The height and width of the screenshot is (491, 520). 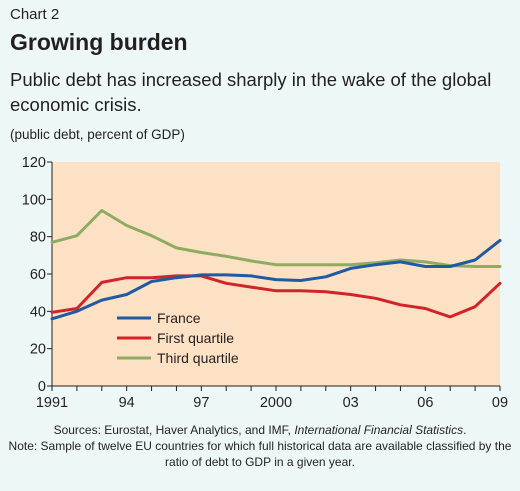 I want to click on x-tick-label: 1991, so click(x=52, y=403).